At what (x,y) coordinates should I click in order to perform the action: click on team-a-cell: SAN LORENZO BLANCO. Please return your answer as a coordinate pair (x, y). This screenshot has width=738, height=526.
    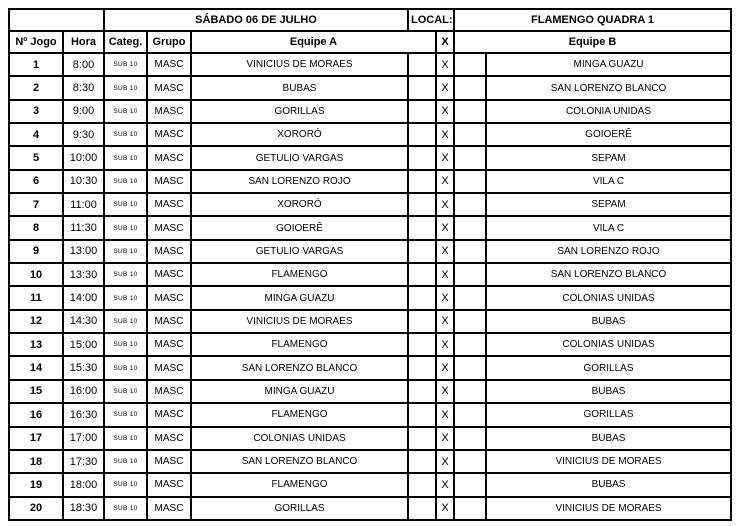
    Looking at the image, I should click on (299, 368).